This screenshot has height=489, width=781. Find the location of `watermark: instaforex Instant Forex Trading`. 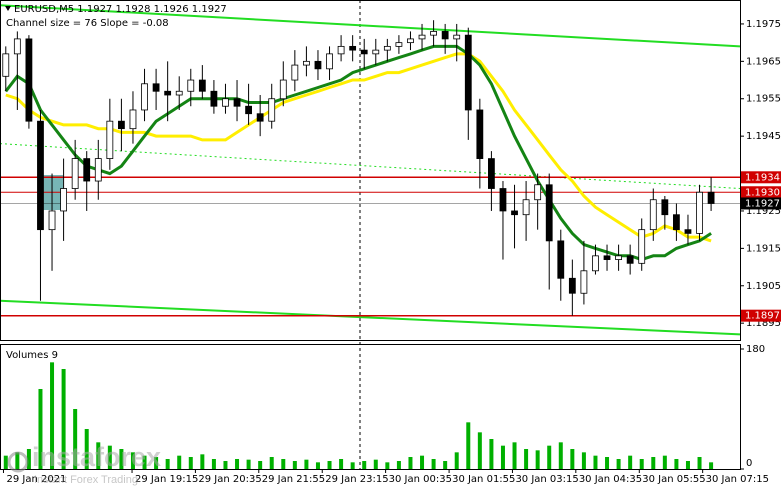

watermark: instaforex Instant Forex Trading is located at coordinates (84, 464).